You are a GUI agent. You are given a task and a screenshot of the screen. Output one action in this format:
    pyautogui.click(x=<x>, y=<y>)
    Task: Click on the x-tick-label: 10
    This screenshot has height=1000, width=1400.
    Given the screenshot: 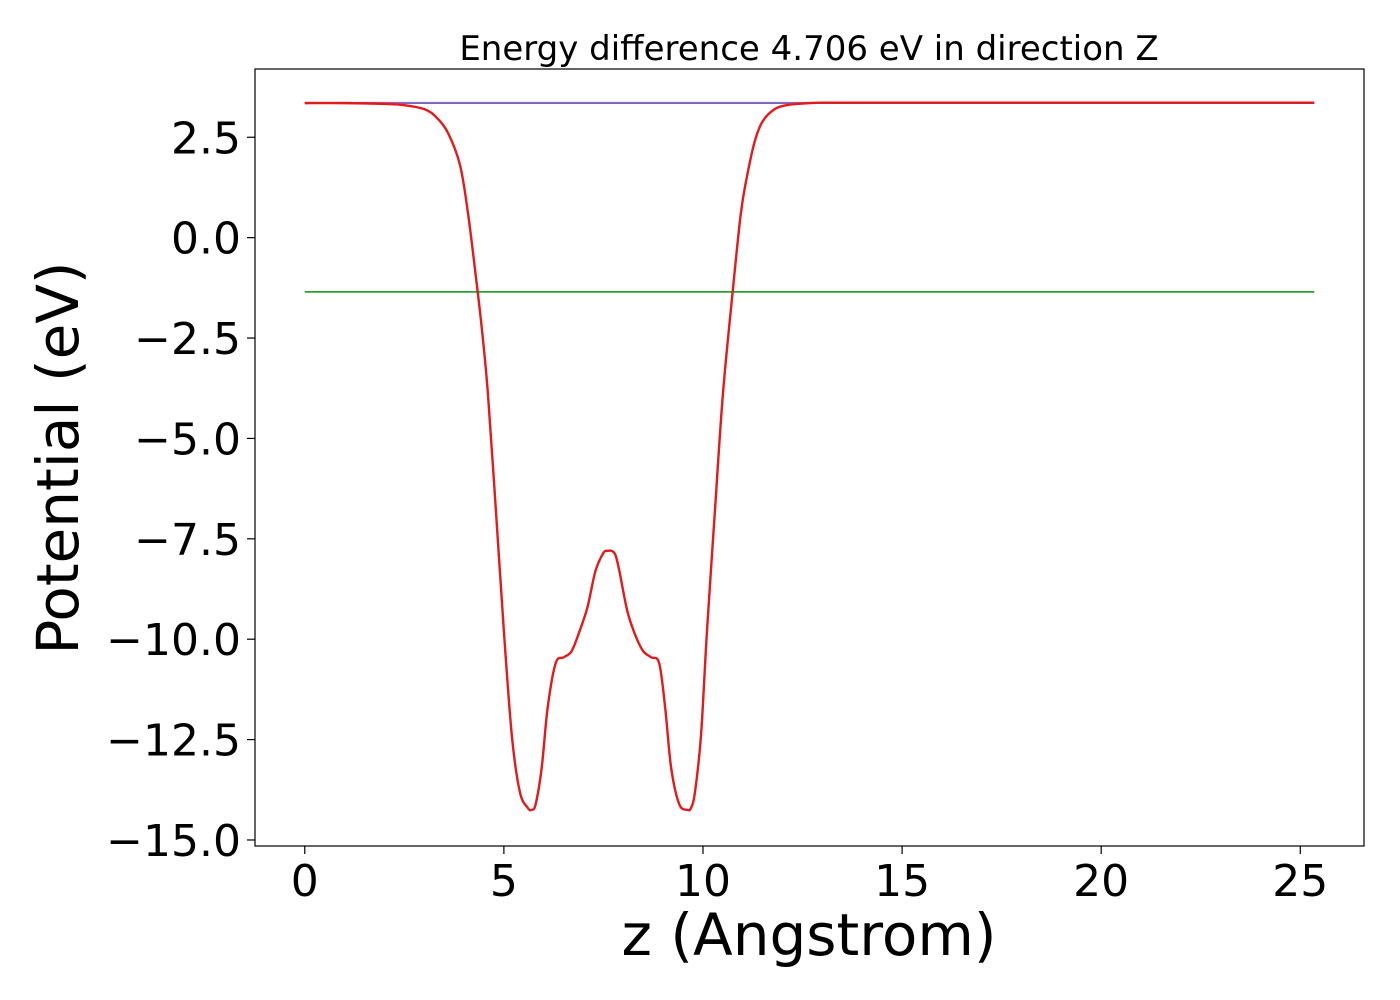 What is the action you would take?
    pyautogui.click(x=703, y=881)
    